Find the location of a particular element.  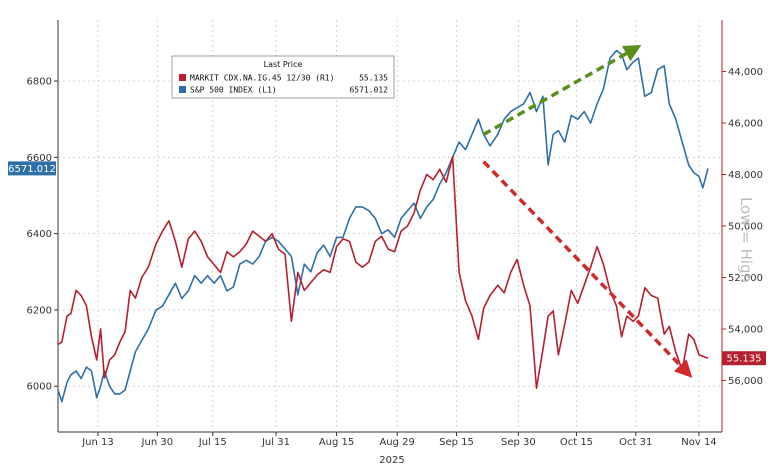

x-tick-label-Jun-13: Jun 13 is located at coordinates (97, 442).